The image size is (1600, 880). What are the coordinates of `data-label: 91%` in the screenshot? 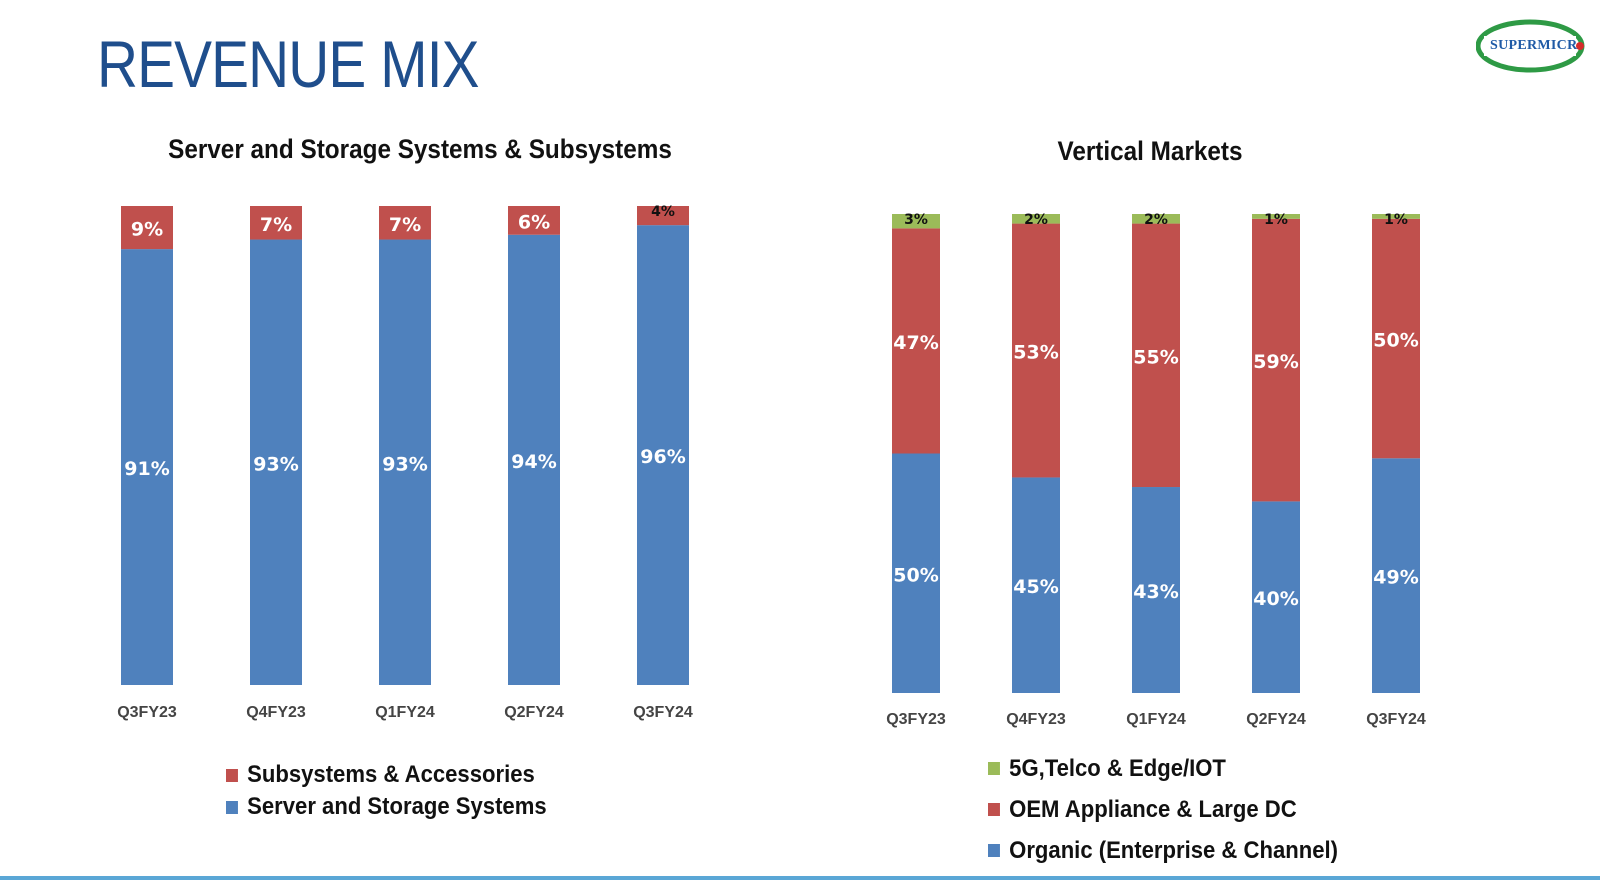 It's located at (146, 469).